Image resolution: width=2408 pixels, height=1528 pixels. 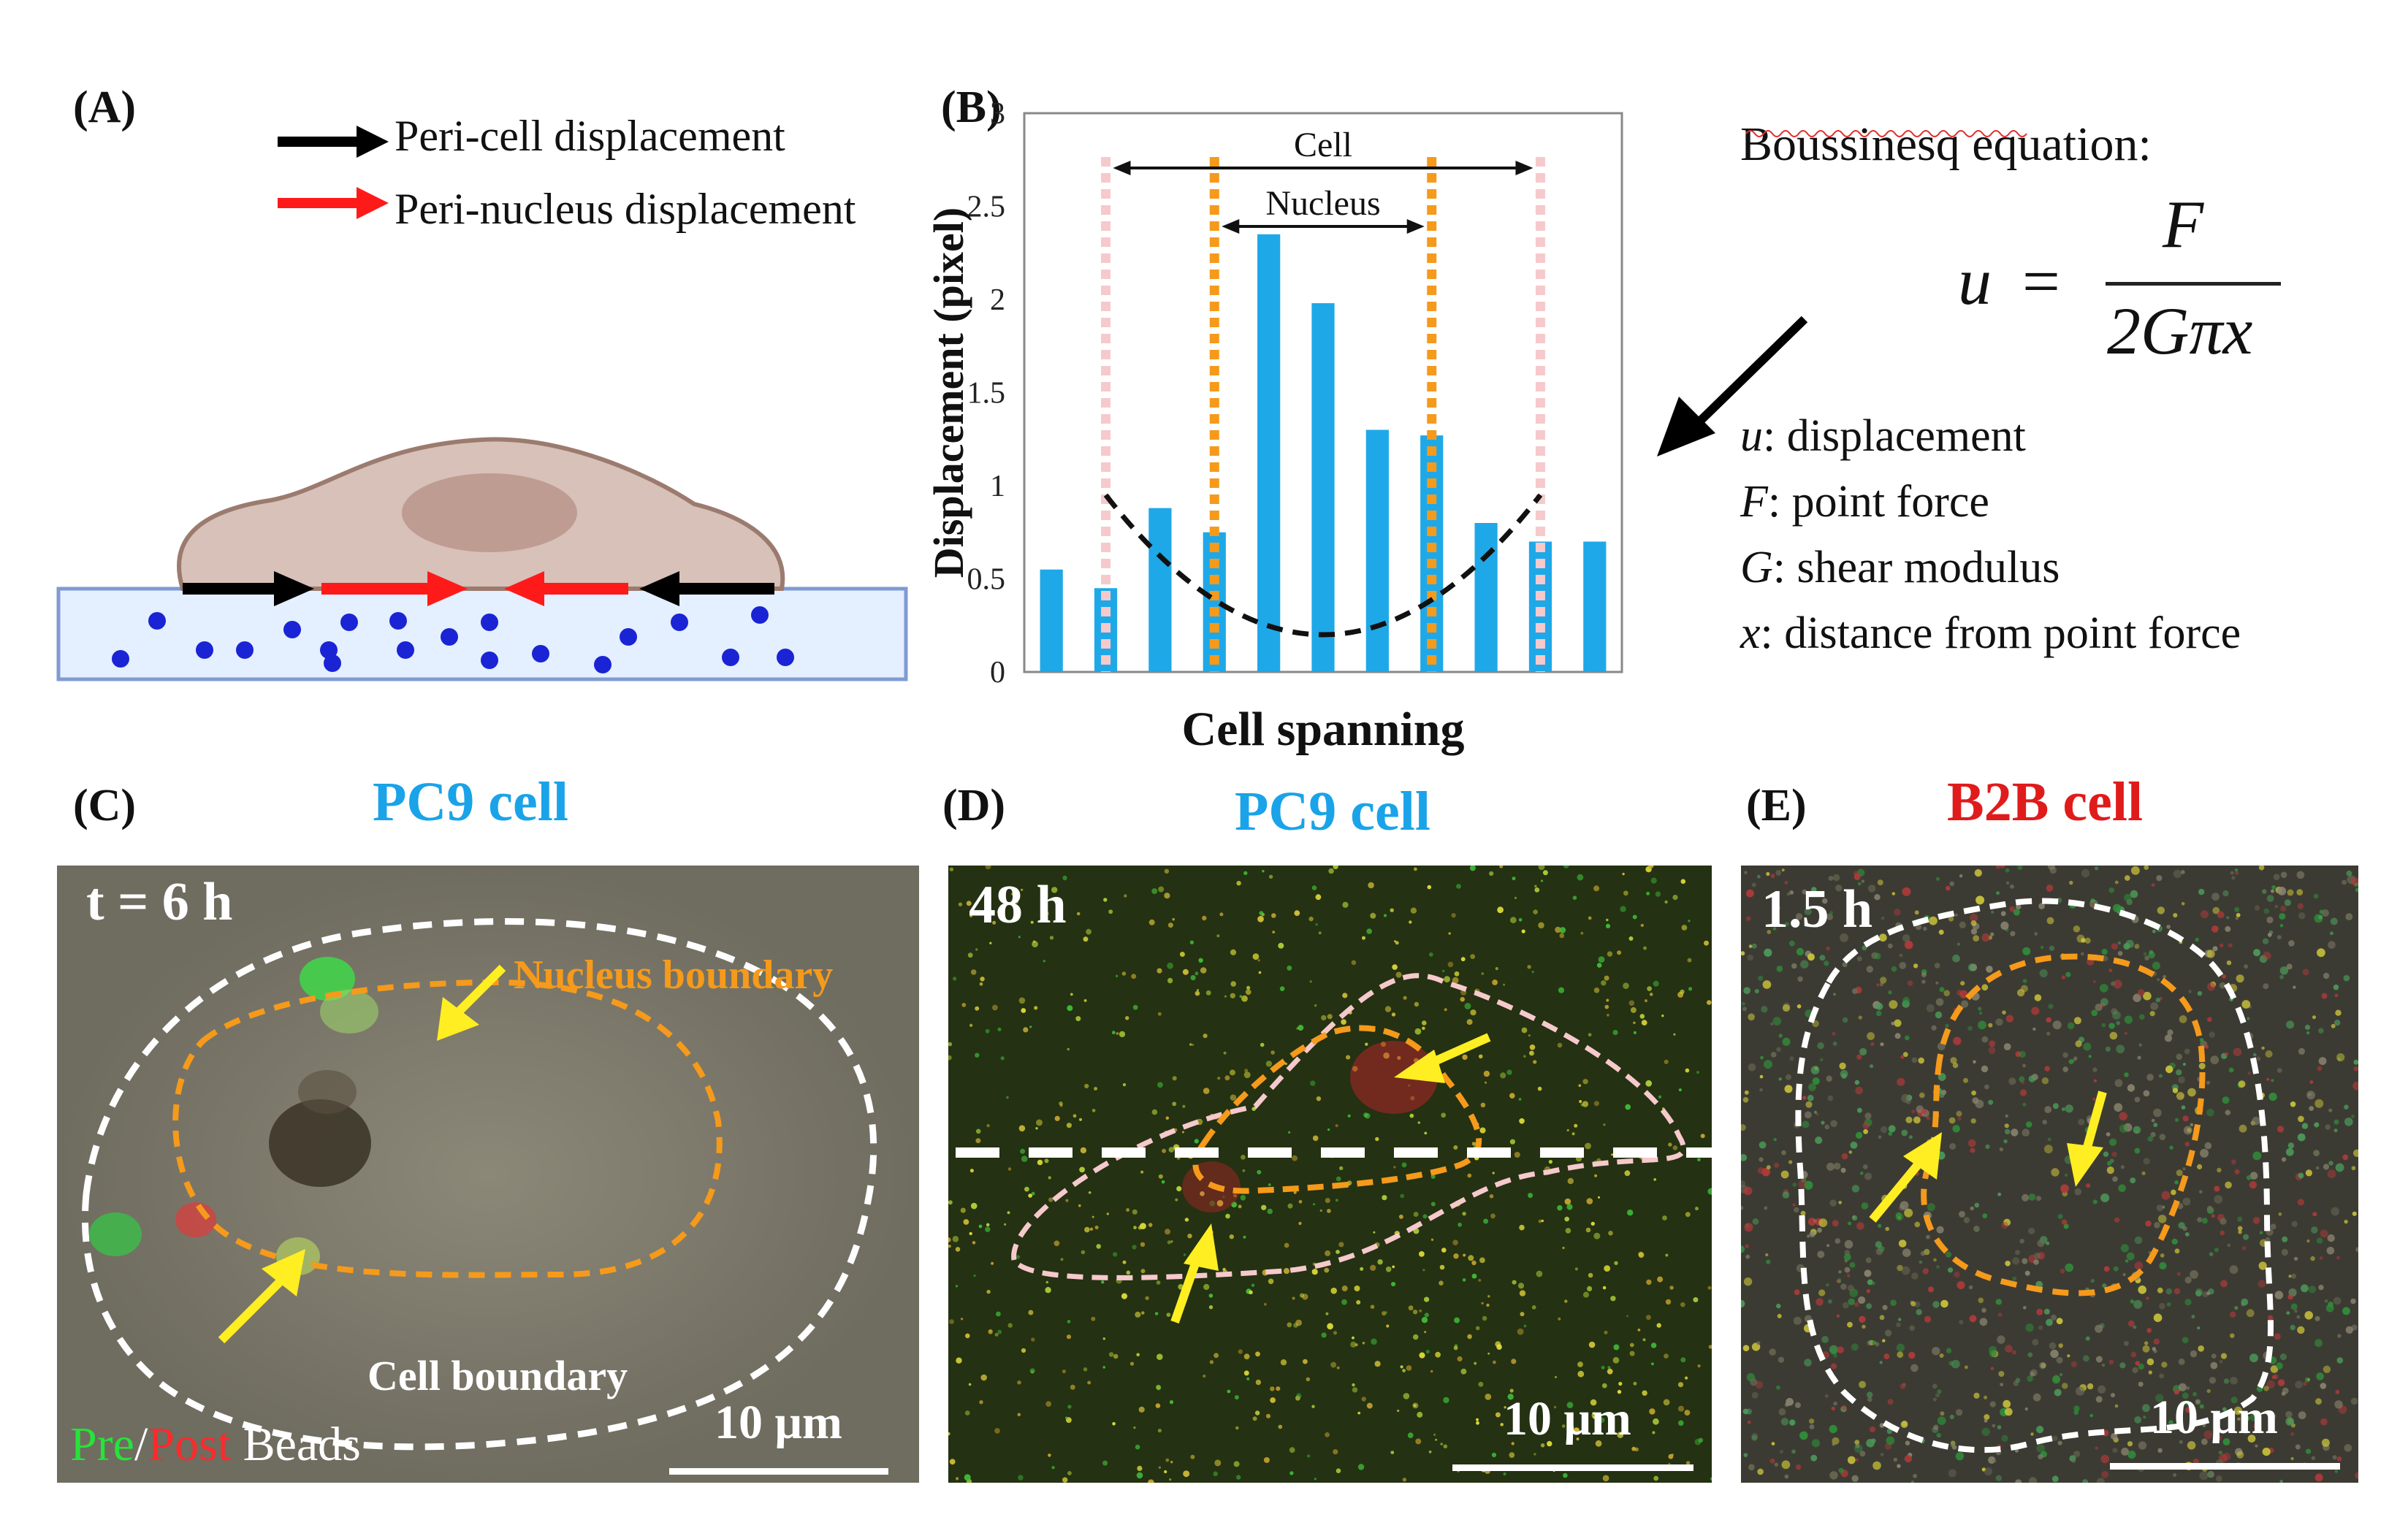 I want to click on boussinesq-equation: u = F 2Gπx, so click(x=2115, y=278).